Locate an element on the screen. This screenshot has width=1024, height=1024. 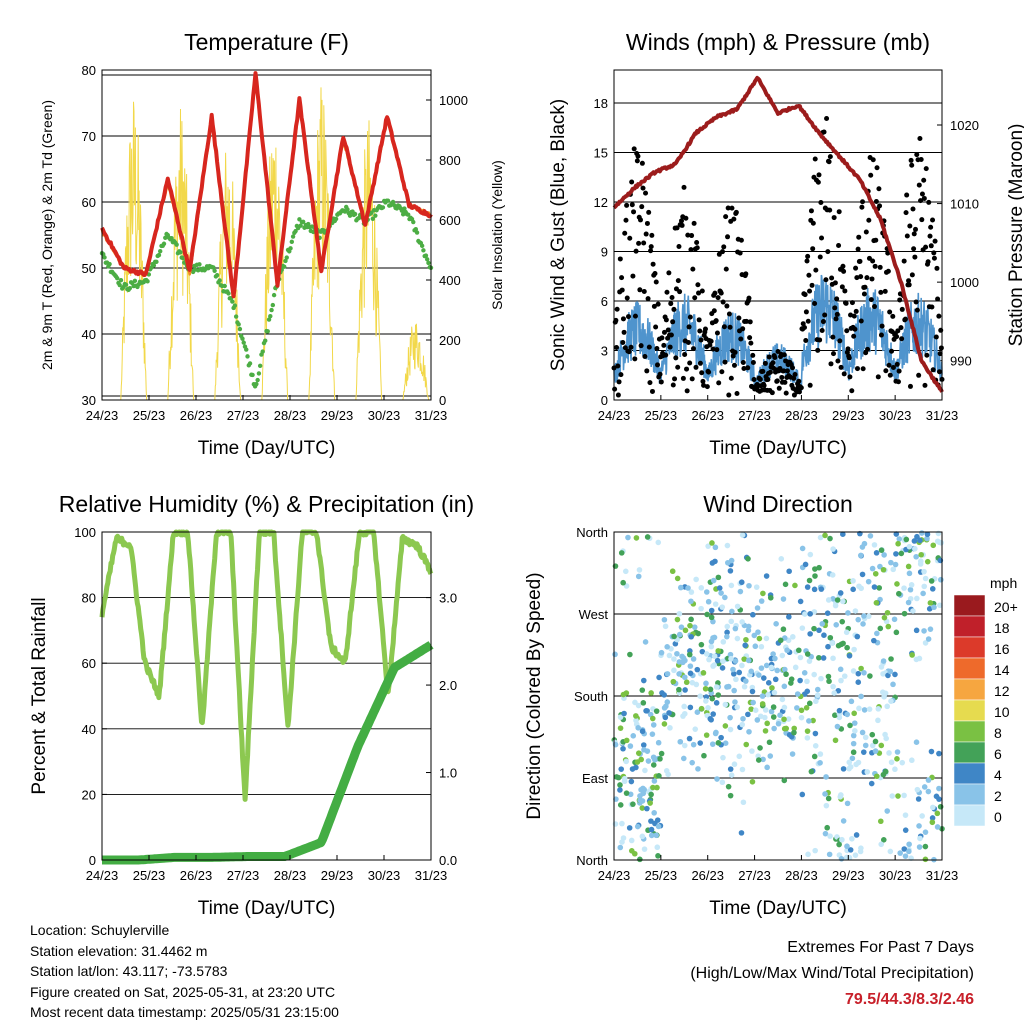
temp-2m-line is located at coordinates (266, 185).